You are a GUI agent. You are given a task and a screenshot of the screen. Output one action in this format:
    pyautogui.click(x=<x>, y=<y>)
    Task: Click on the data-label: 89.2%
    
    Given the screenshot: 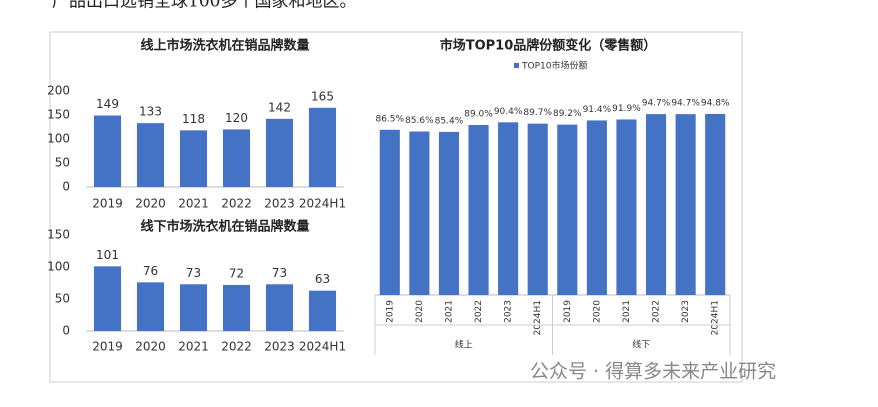 What is the action you would take?
    pyautogui.click(x=567, y=114)
    